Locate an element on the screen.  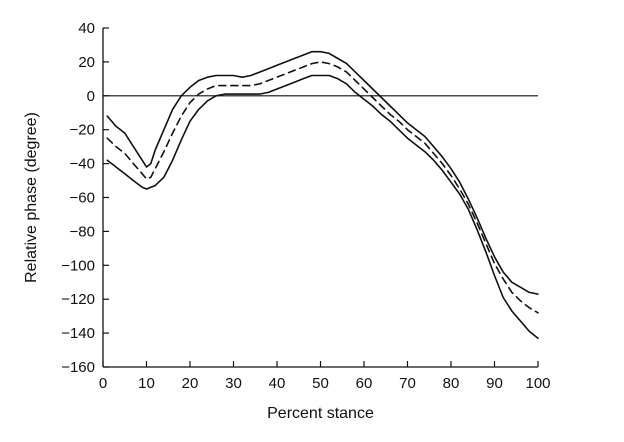
y-tick-label: 20 is located at coordinates (86, 62).